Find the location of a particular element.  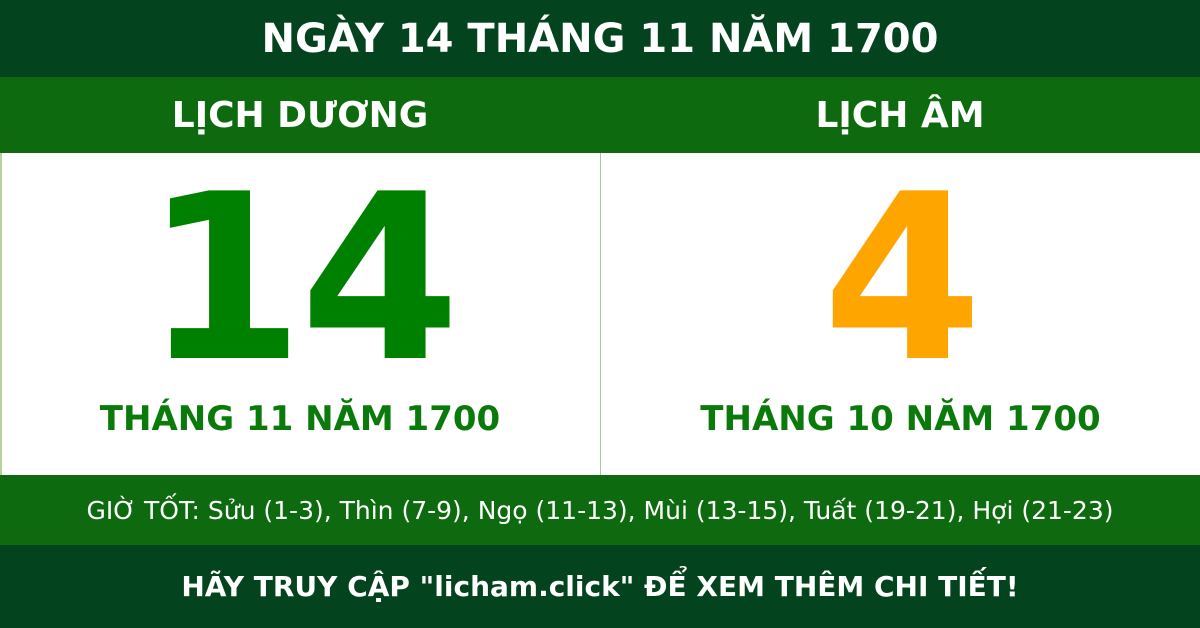

solar-calendar-label: LỊCH DƯƠNG is located at coordinates (300, 115).